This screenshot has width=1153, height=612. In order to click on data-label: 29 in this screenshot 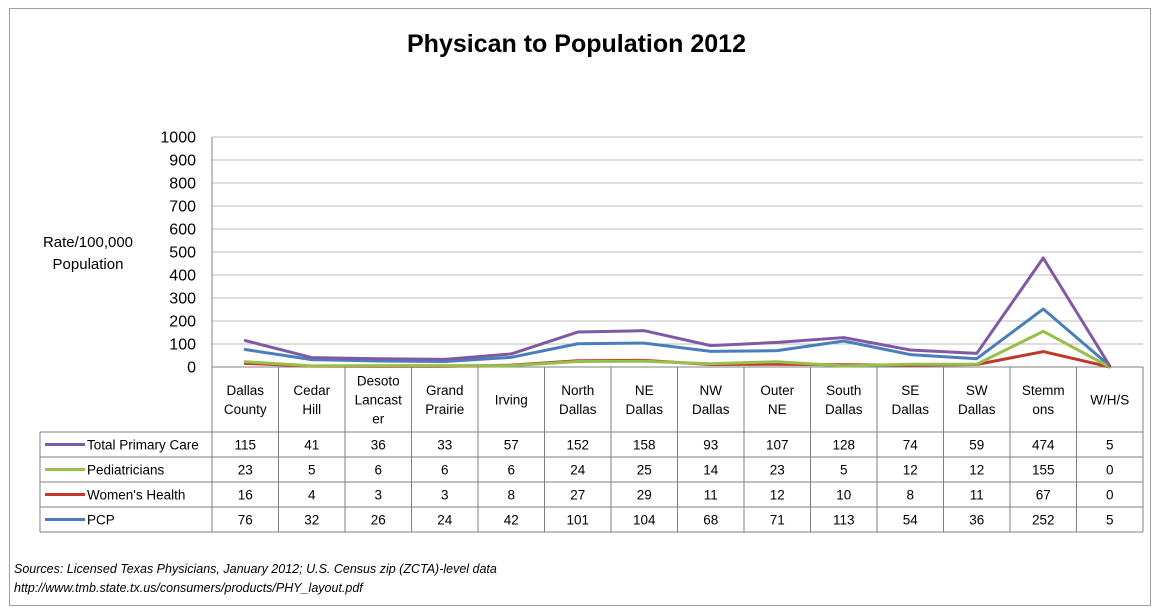, I will do `click(644, 495)`.